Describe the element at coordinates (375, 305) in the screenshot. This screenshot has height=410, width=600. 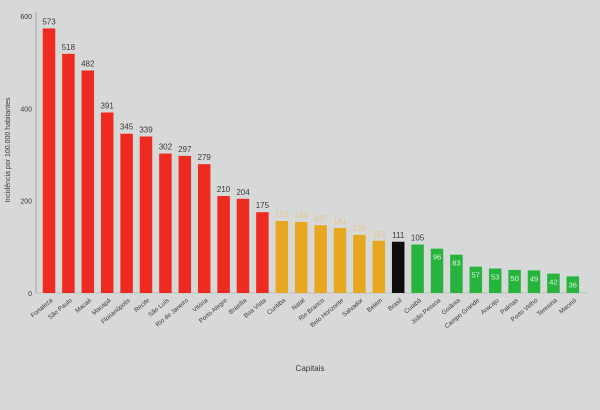
I see `x-tick-label: Belém` at that location.